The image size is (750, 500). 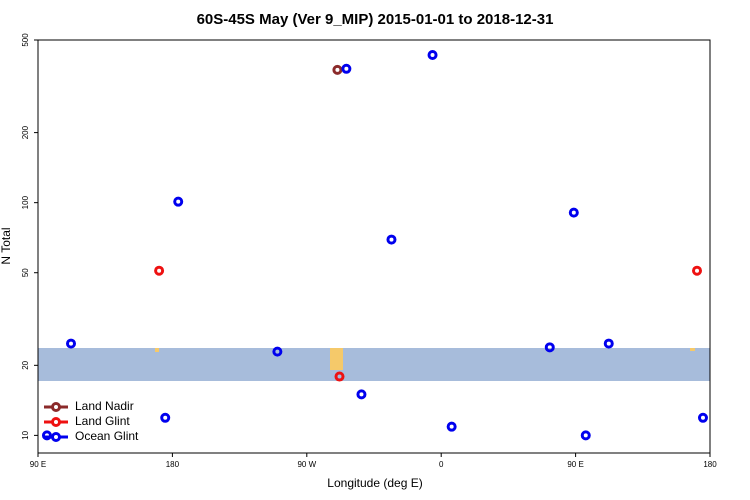 What do you see at coordinates (25, 132) in the screenshot?
I see `y-tick-label: 200` at bounding box center [25, 132].